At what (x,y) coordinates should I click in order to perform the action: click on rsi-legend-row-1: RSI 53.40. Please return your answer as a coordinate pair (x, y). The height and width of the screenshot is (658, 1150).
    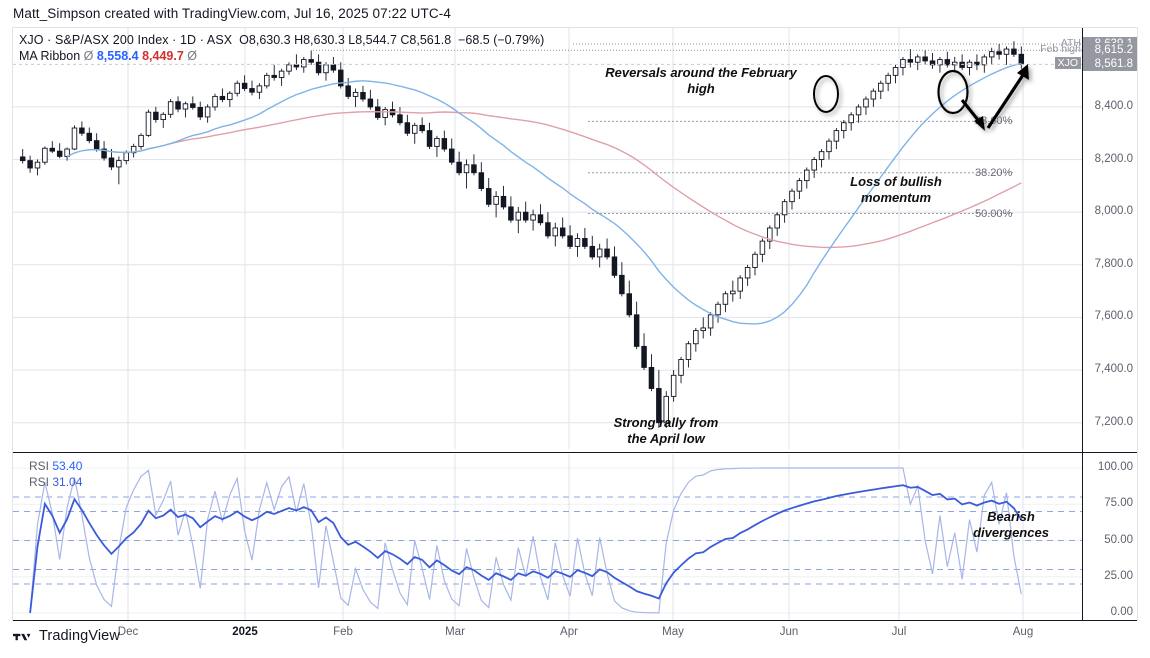
    Looking at the image, I should click on (55, 466).